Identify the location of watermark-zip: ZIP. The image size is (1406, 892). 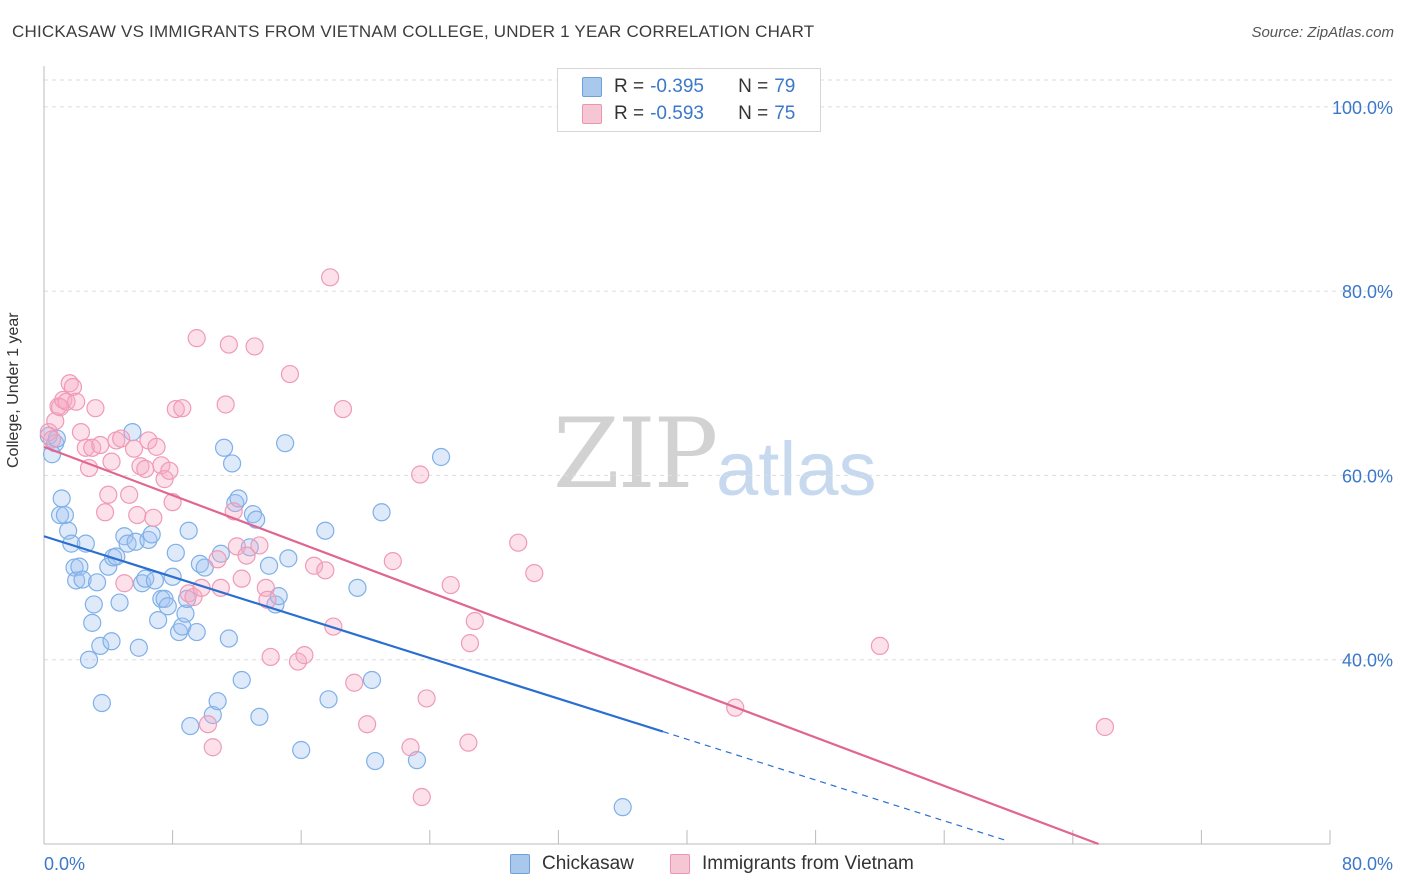
(635, 454).